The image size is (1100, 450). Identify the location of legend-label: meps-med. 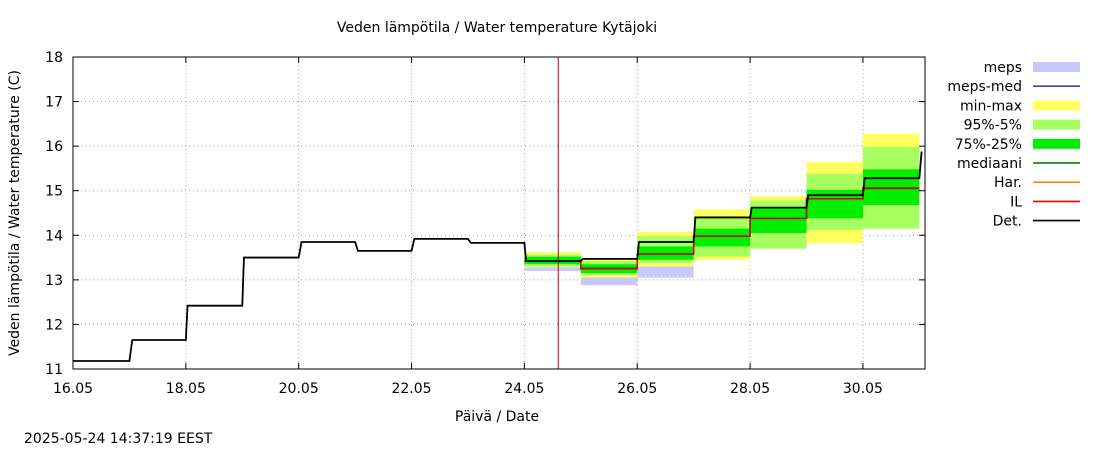
(984, 87).